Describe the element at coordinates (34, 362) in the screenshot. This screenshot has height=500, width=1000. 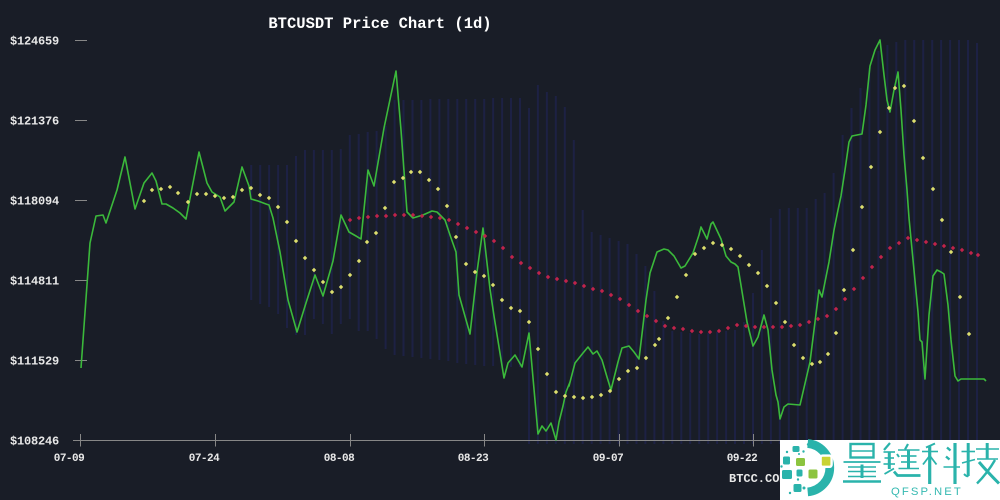
I see `svg-text: $111529` at that location.